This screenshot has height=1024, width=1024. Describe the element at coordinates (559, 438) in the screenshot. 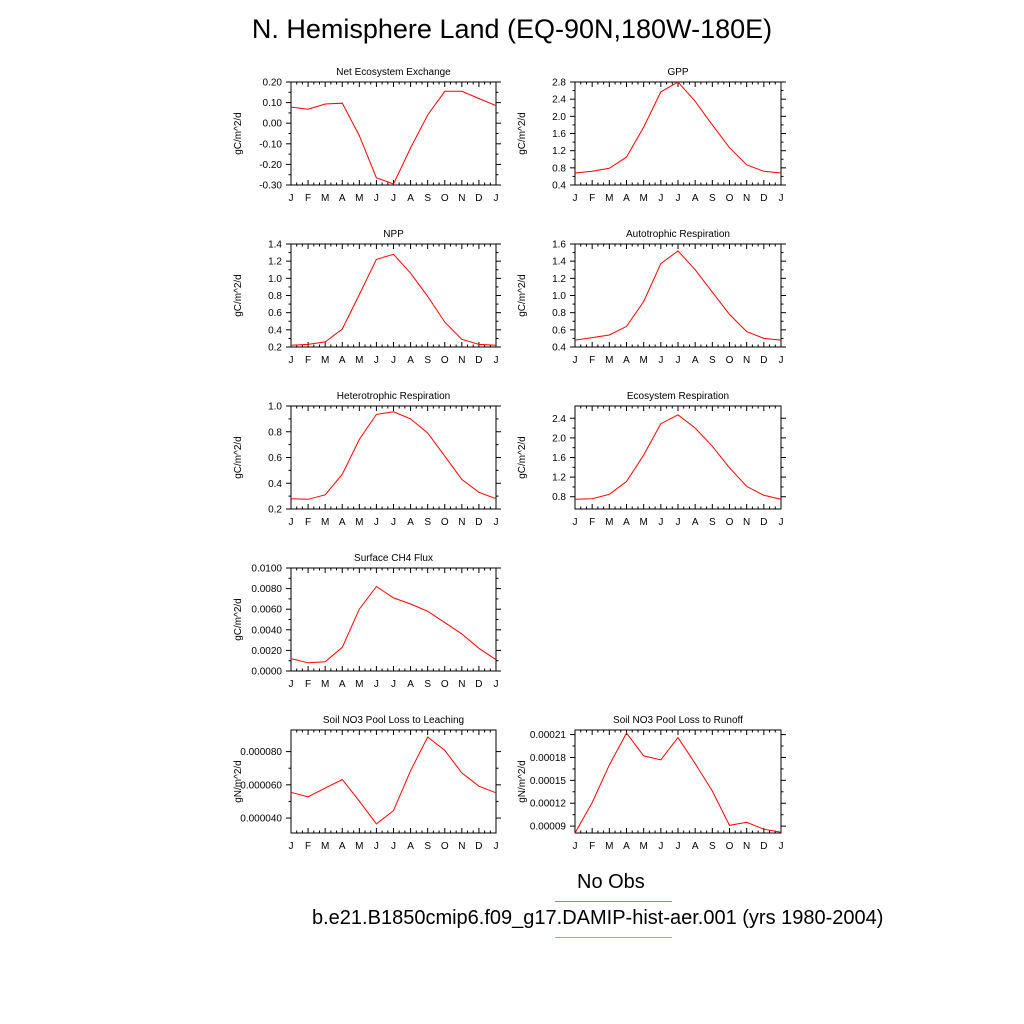

I see `y-tick-label: 2.0` at that location.